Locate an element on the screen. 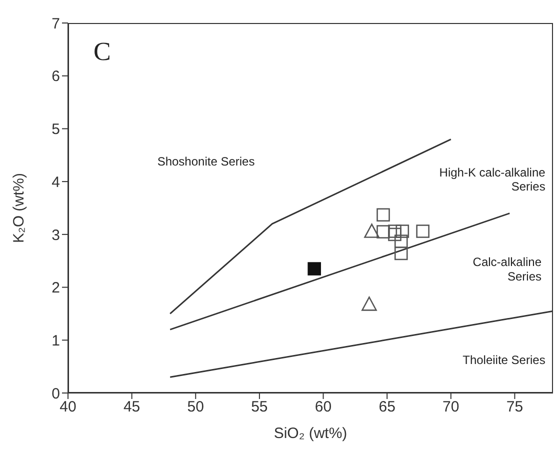 The image size is (560, 450). y-tick-label: 3 is located at coordinates (56, 235).